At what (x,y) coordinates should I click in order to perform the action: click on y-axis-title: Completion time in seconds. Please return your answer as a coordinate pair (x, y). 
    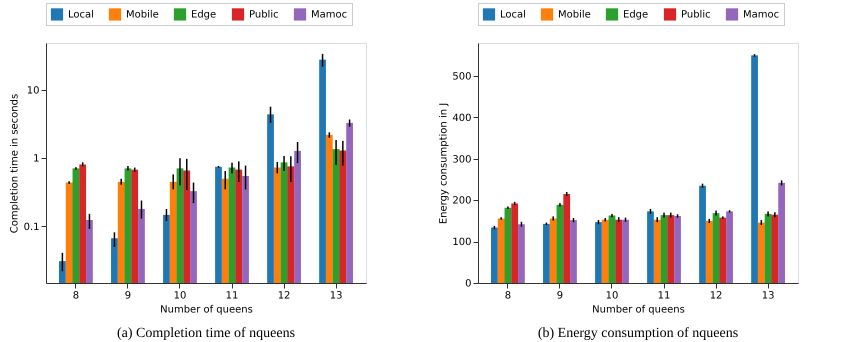
    Looking at the image, I should click on (15, 164).